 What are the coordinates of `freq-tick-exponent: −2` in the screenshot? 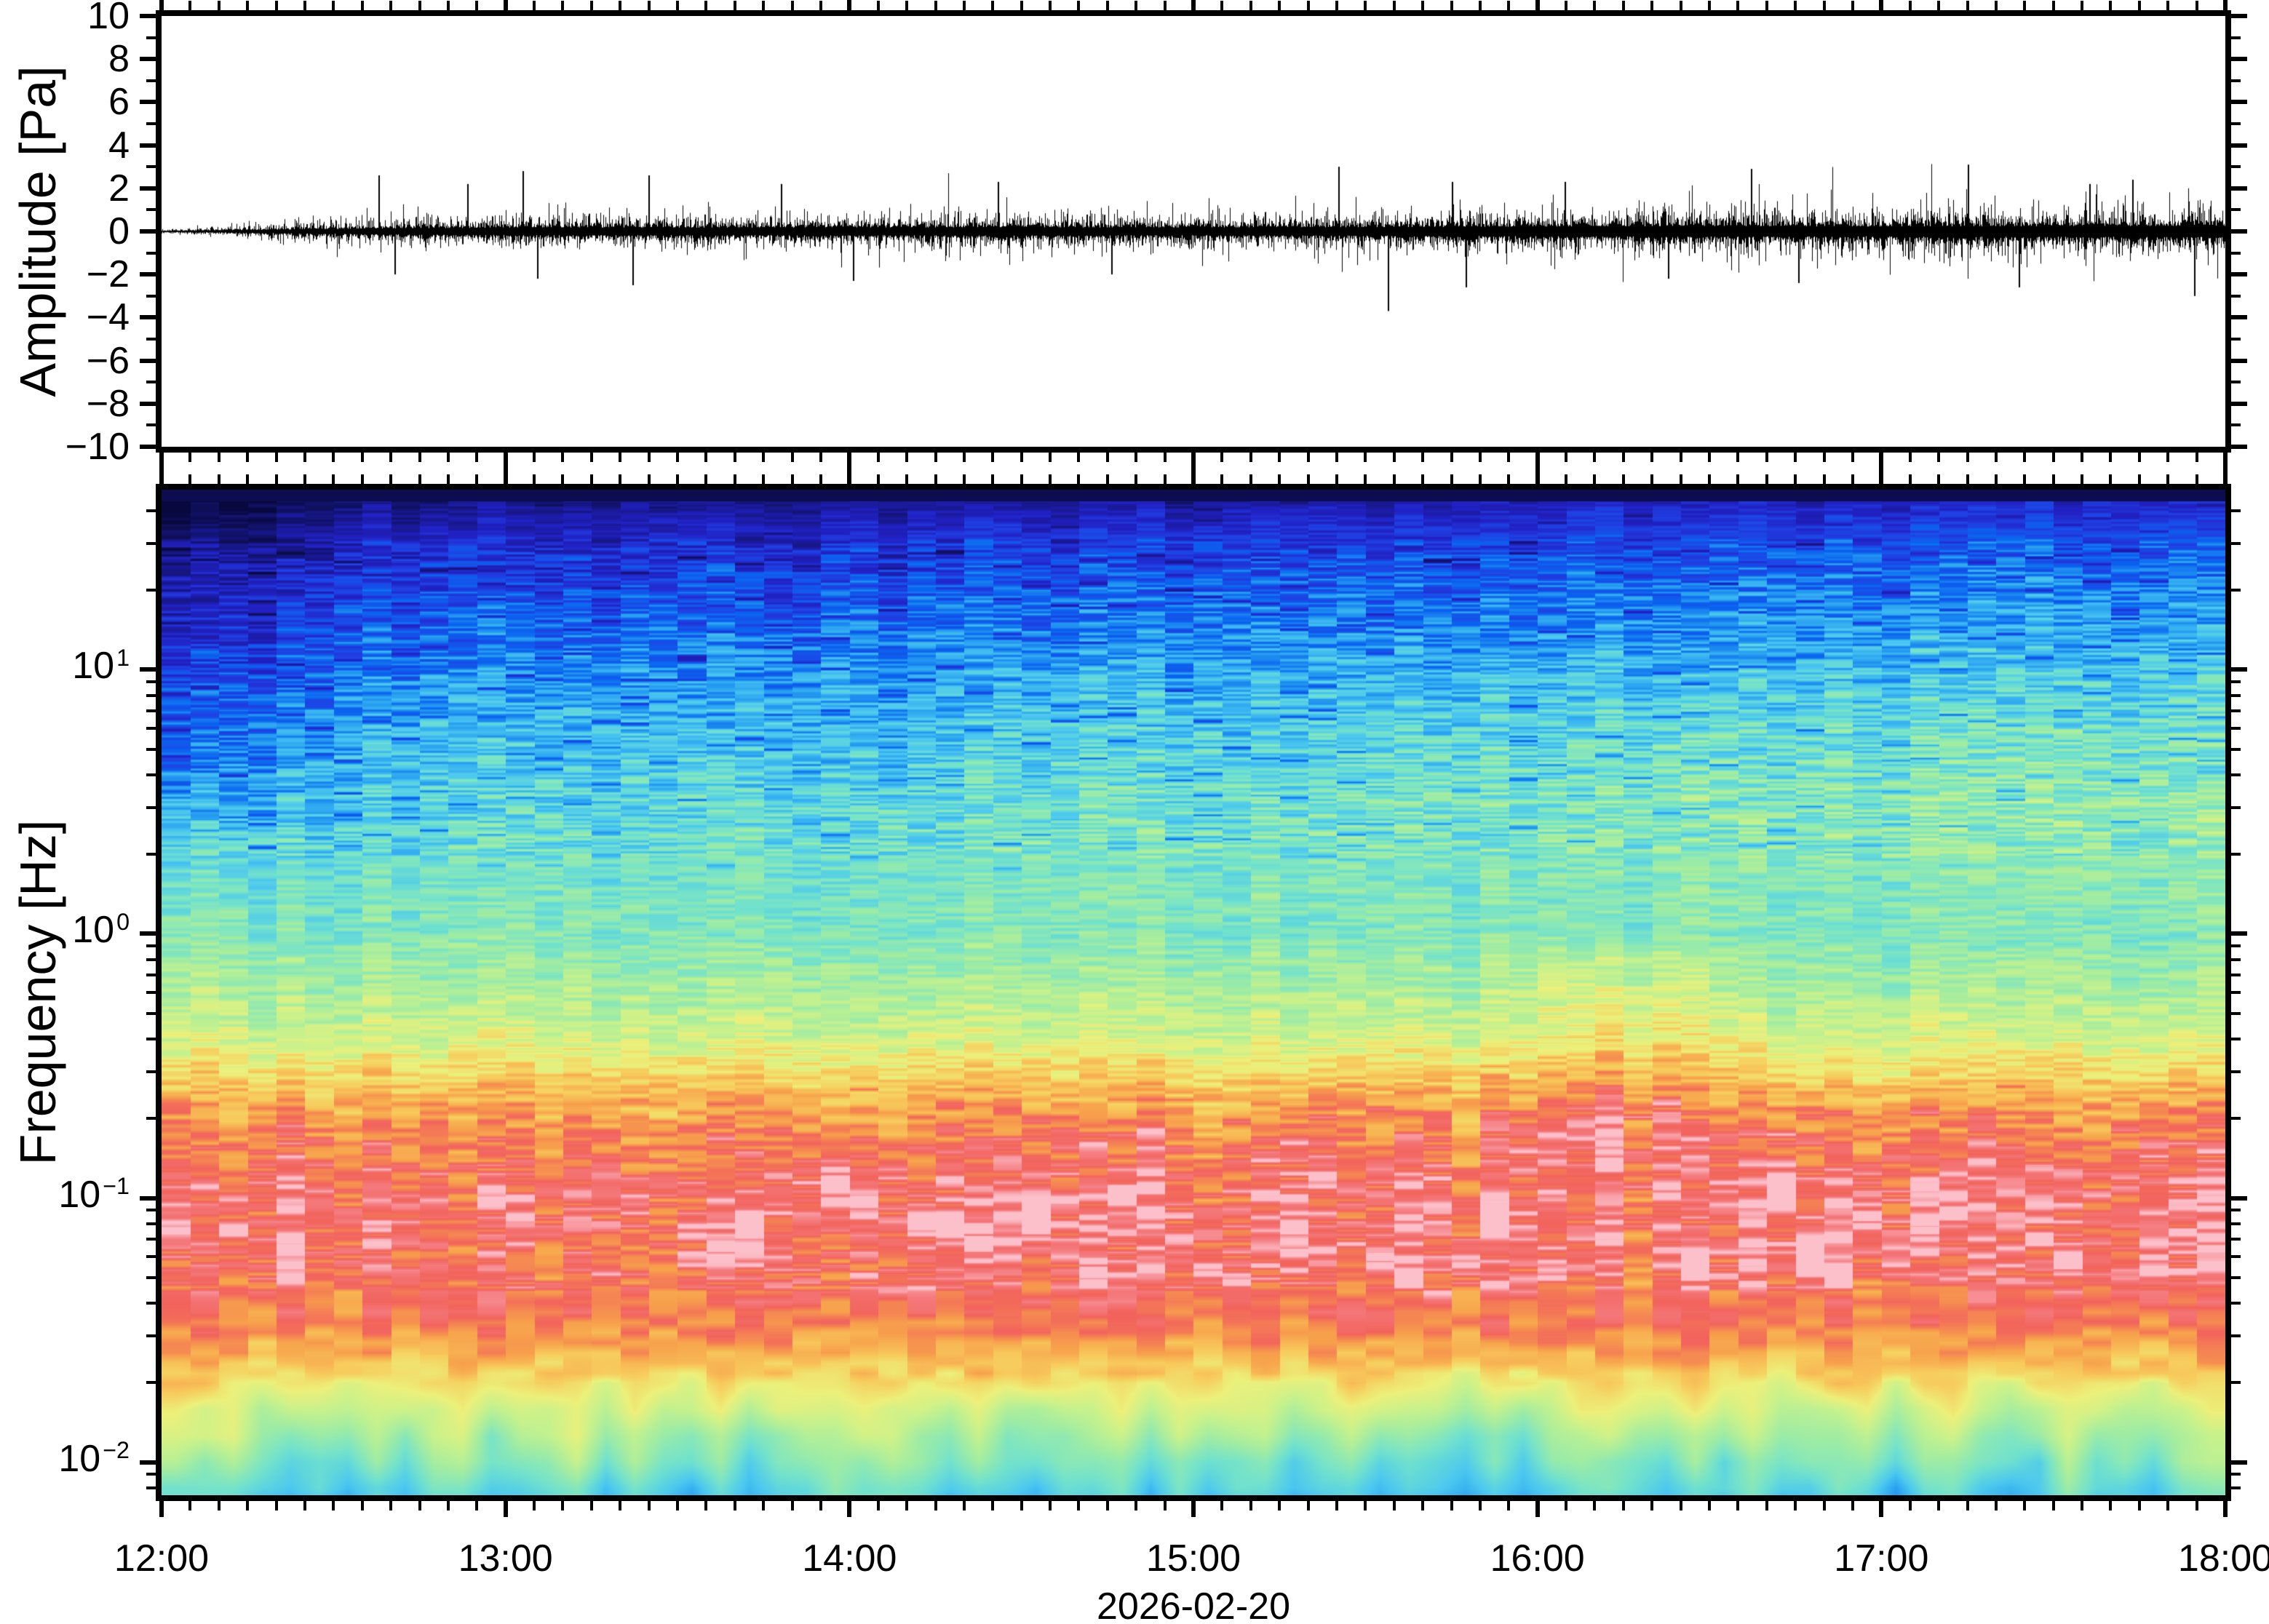 It's located at (116, 1449).